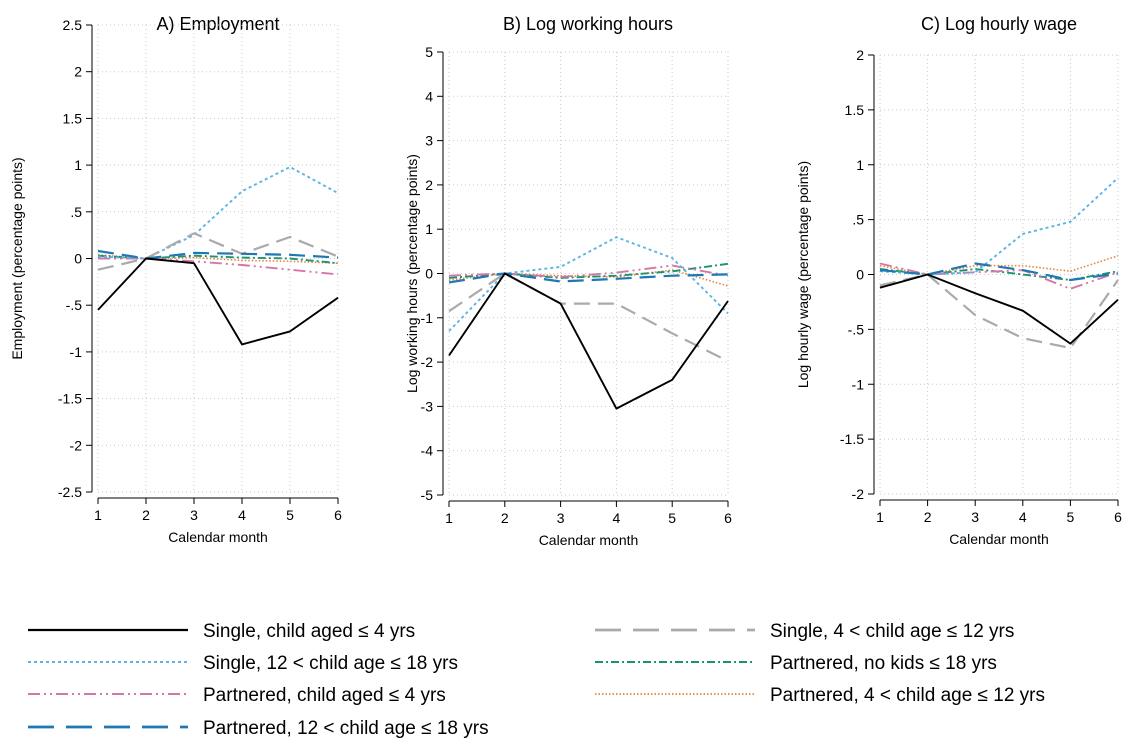 The height and width of the screenshot is (745, 1126). I want to click on y-axis-label: Log working hours (percentage points), so click(412, 273).